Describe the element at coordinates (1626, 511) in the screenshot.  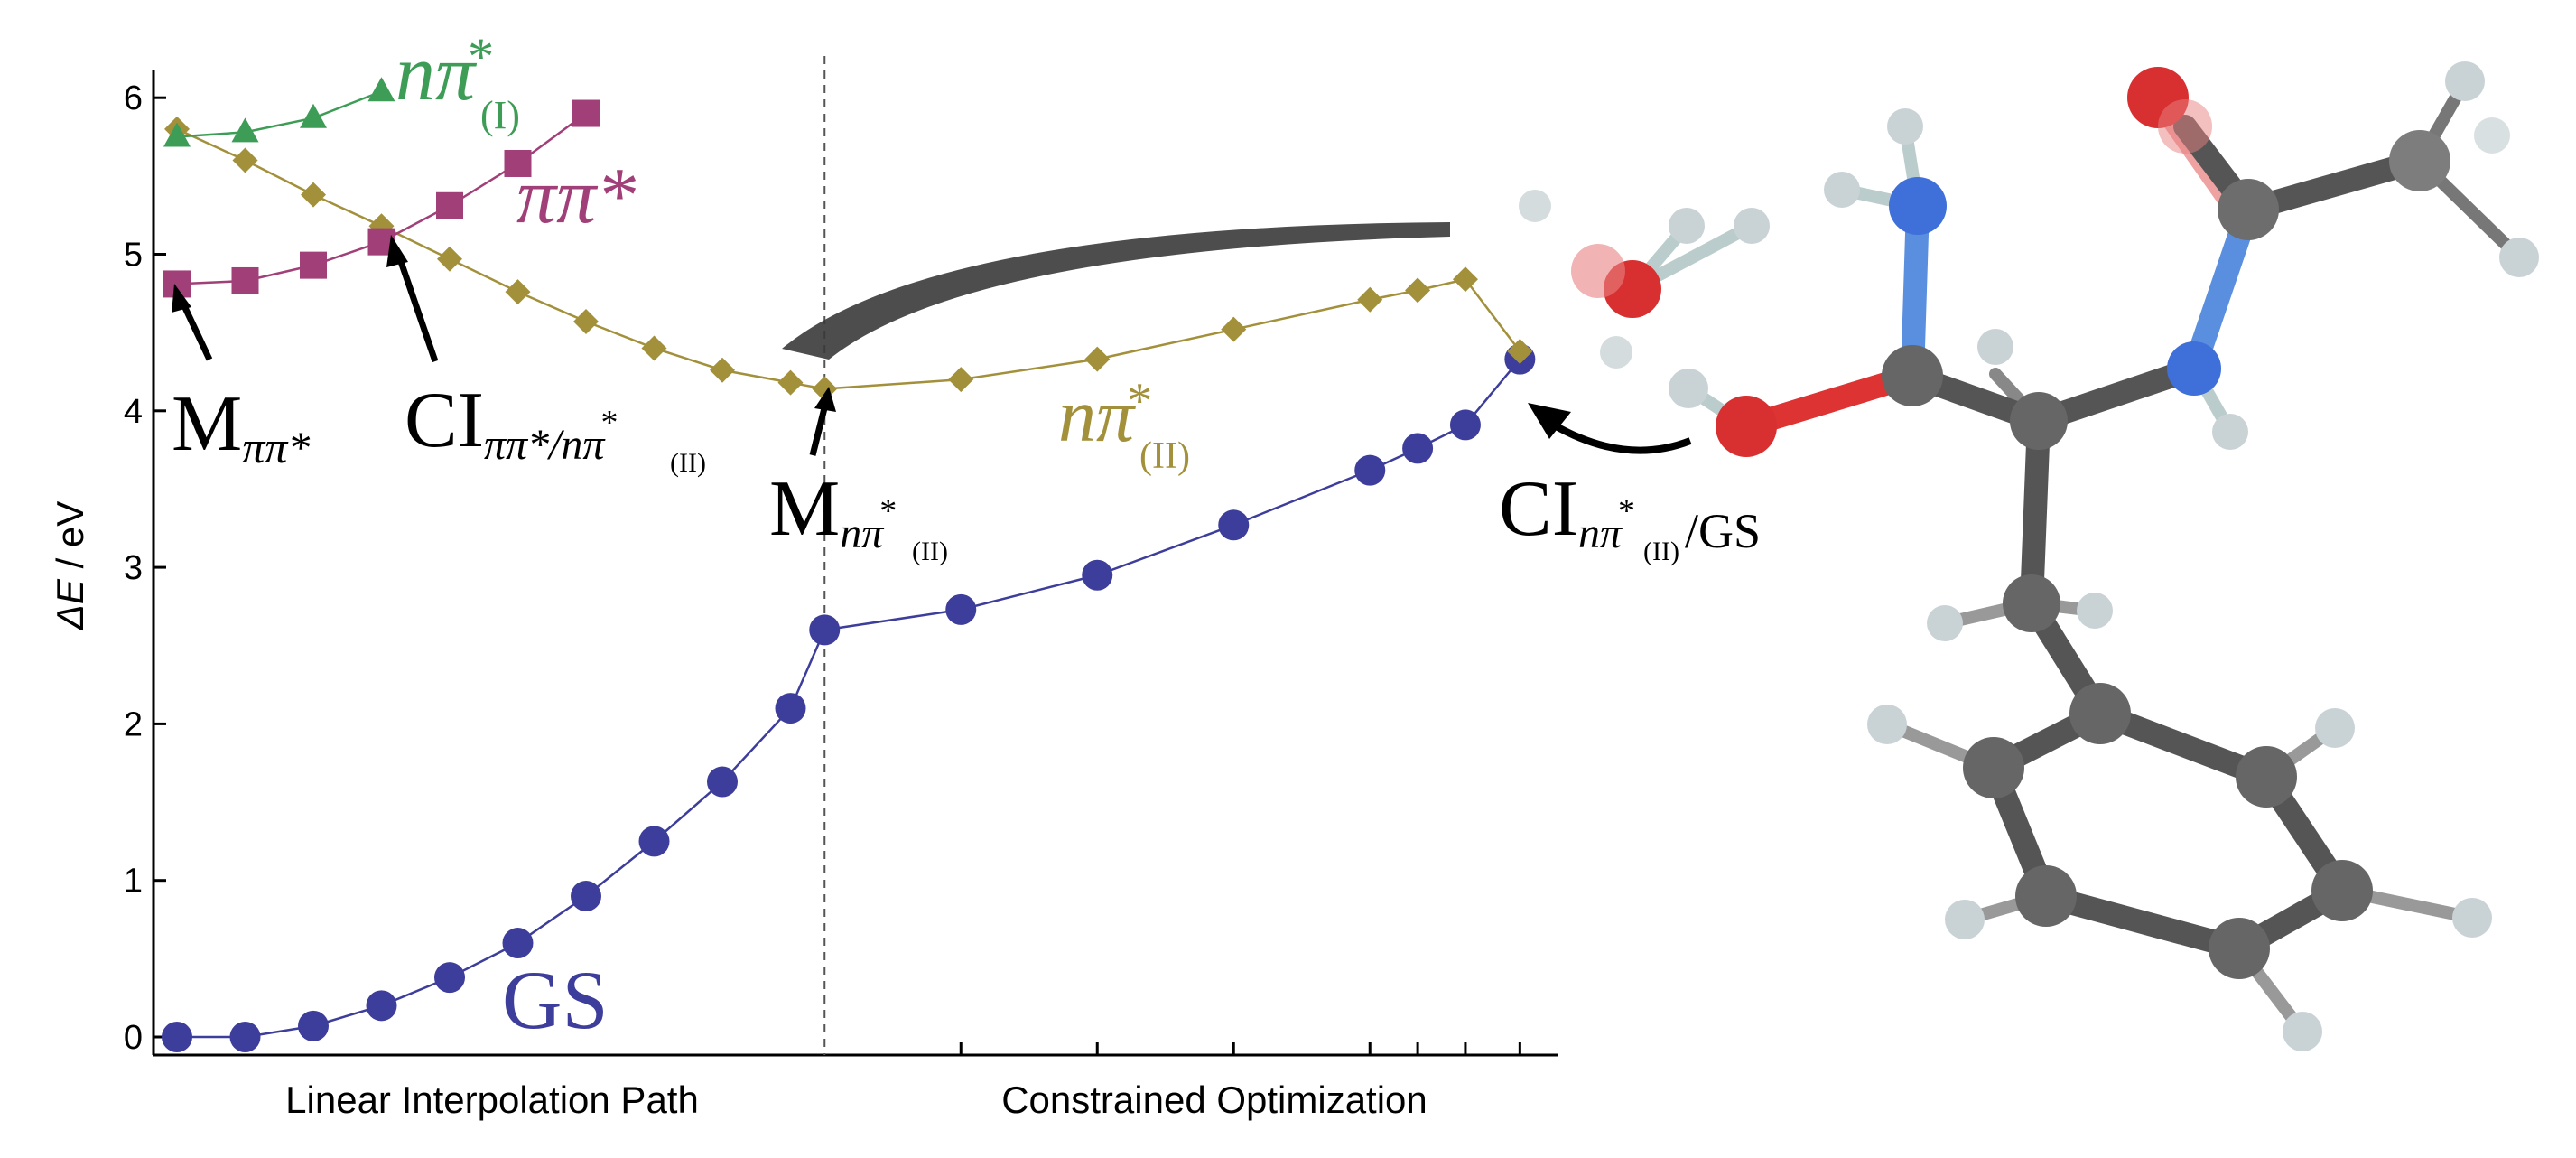
I see `annotation-ci-npi-gs-star: *` at that location.